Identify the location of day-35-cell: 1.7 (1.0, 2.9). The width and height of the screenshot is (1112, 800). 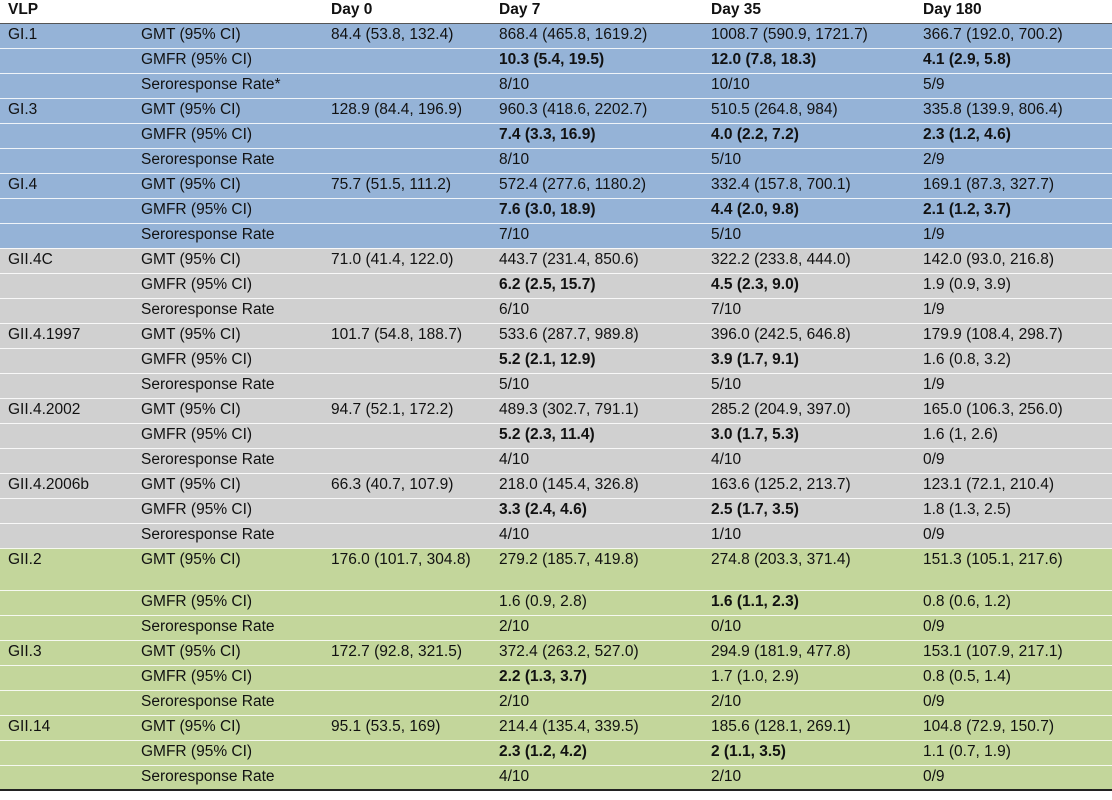
(809, 677).